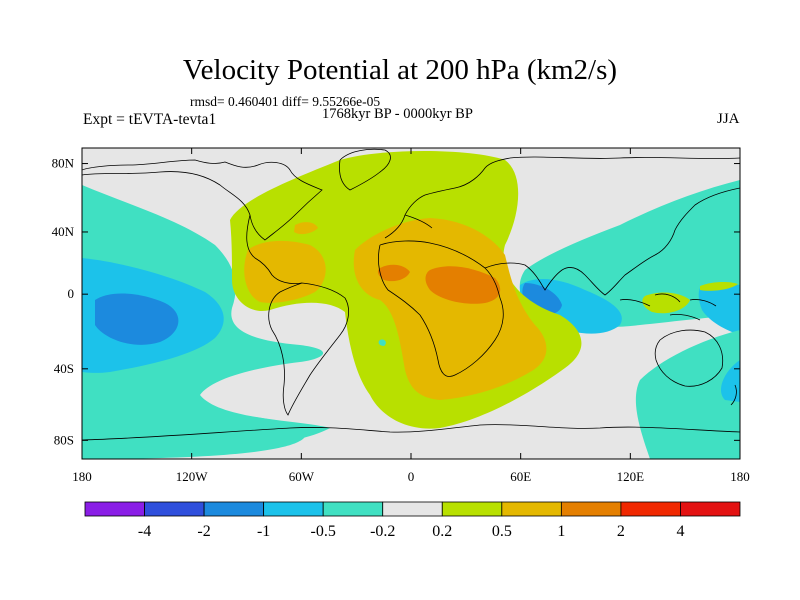 The height and width of the screenshot is (600, 800). Describe the element at coordinates (150, 119) in the screenshot. I see `experiment-label: Expt = tEVTA-tevta1` at that location.